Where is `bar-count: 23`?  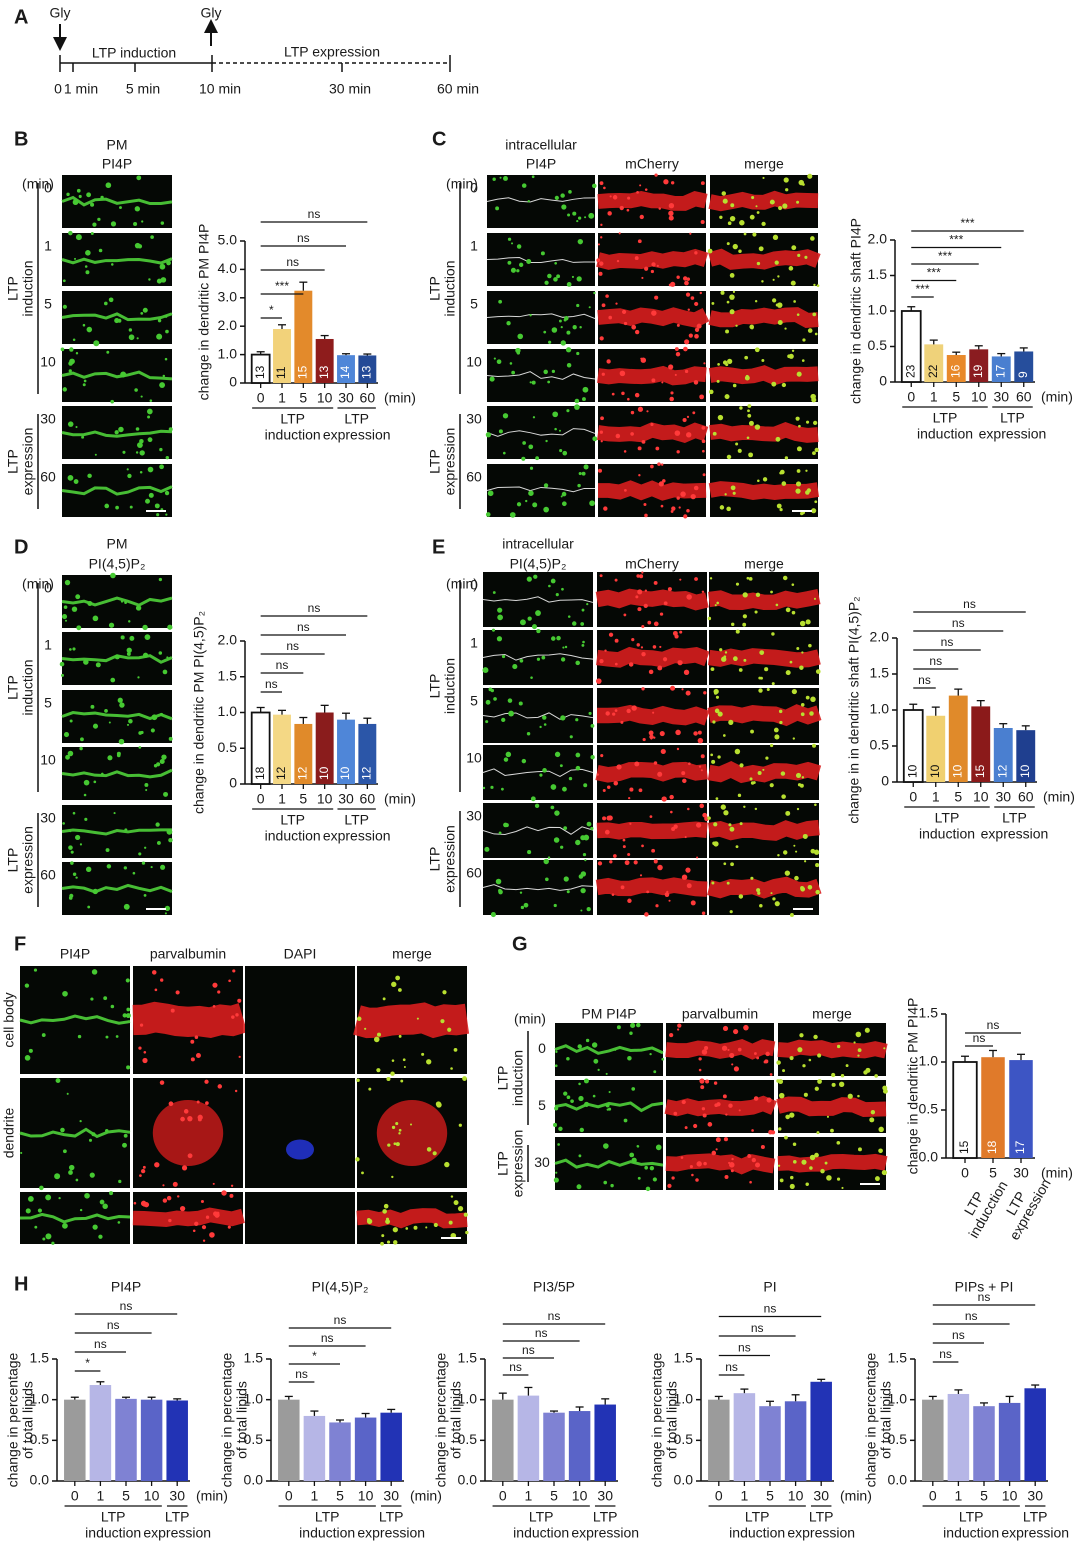
bar-count: 23 is located at coordinates (910, 371).